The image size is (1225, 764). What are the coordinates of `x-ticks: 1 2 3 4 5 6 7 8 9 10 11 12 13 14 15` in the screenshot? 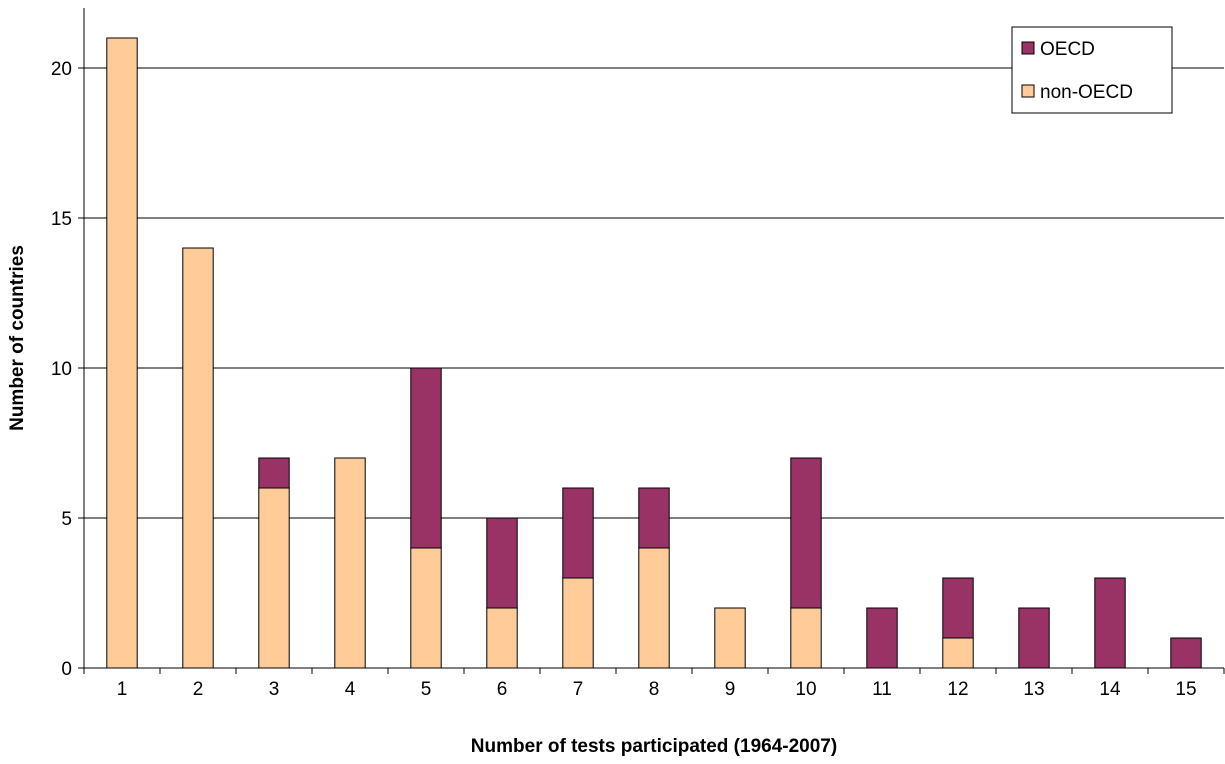 It's located at (654, 684).